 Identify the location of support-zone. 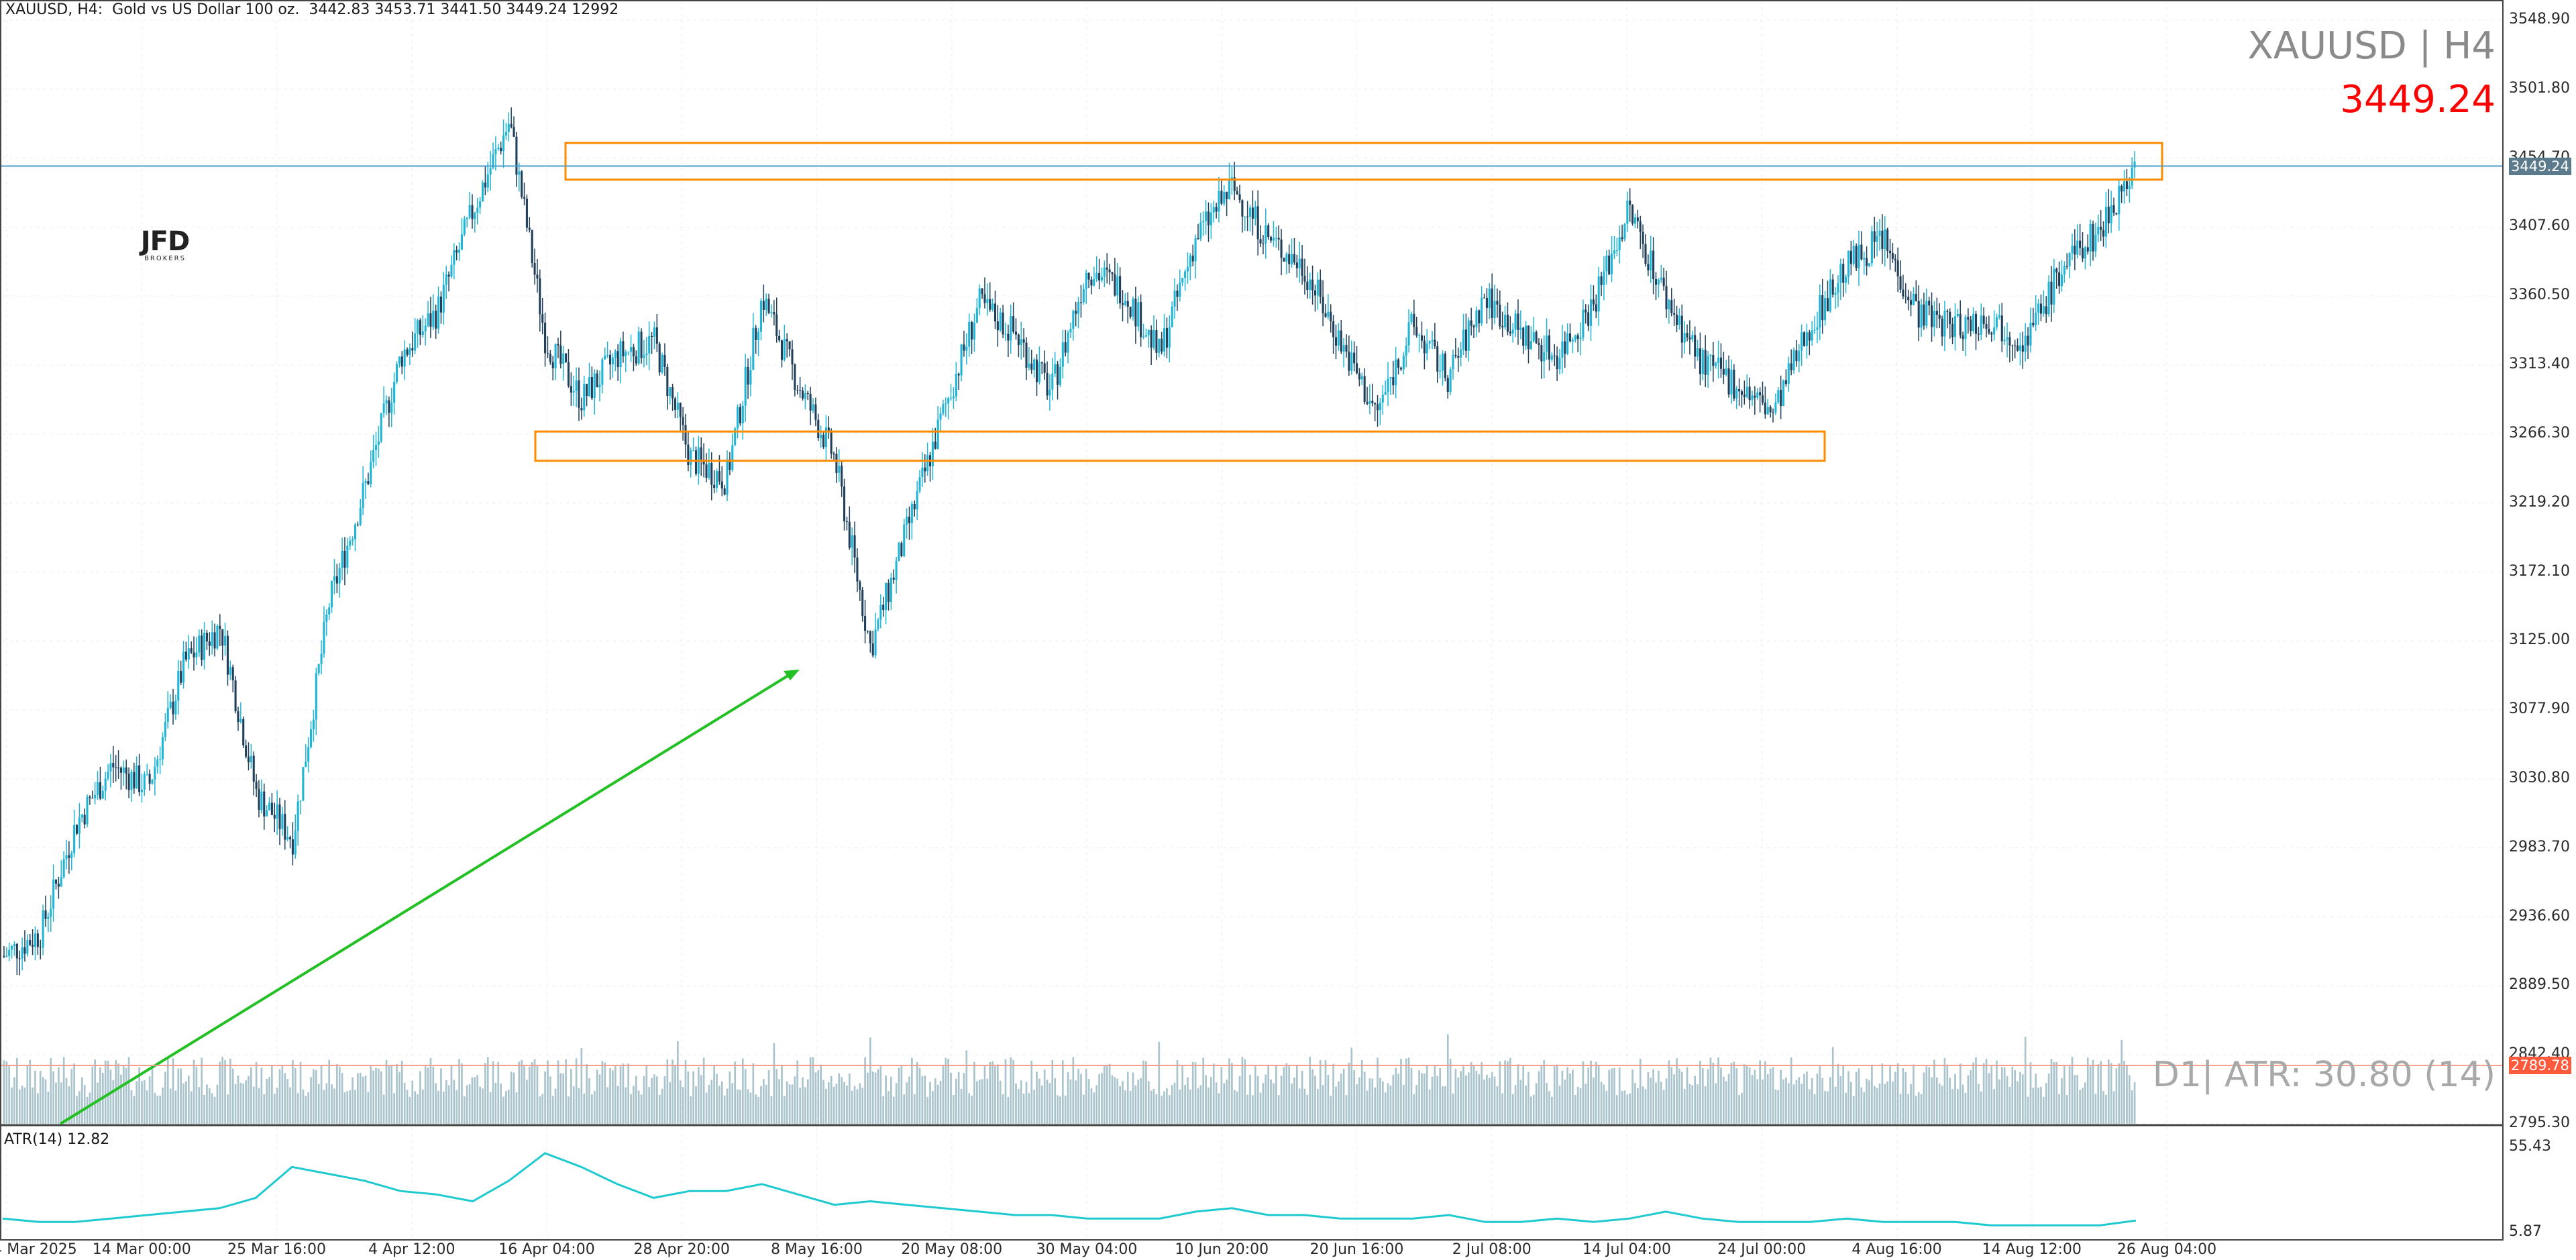
(1180, 446).